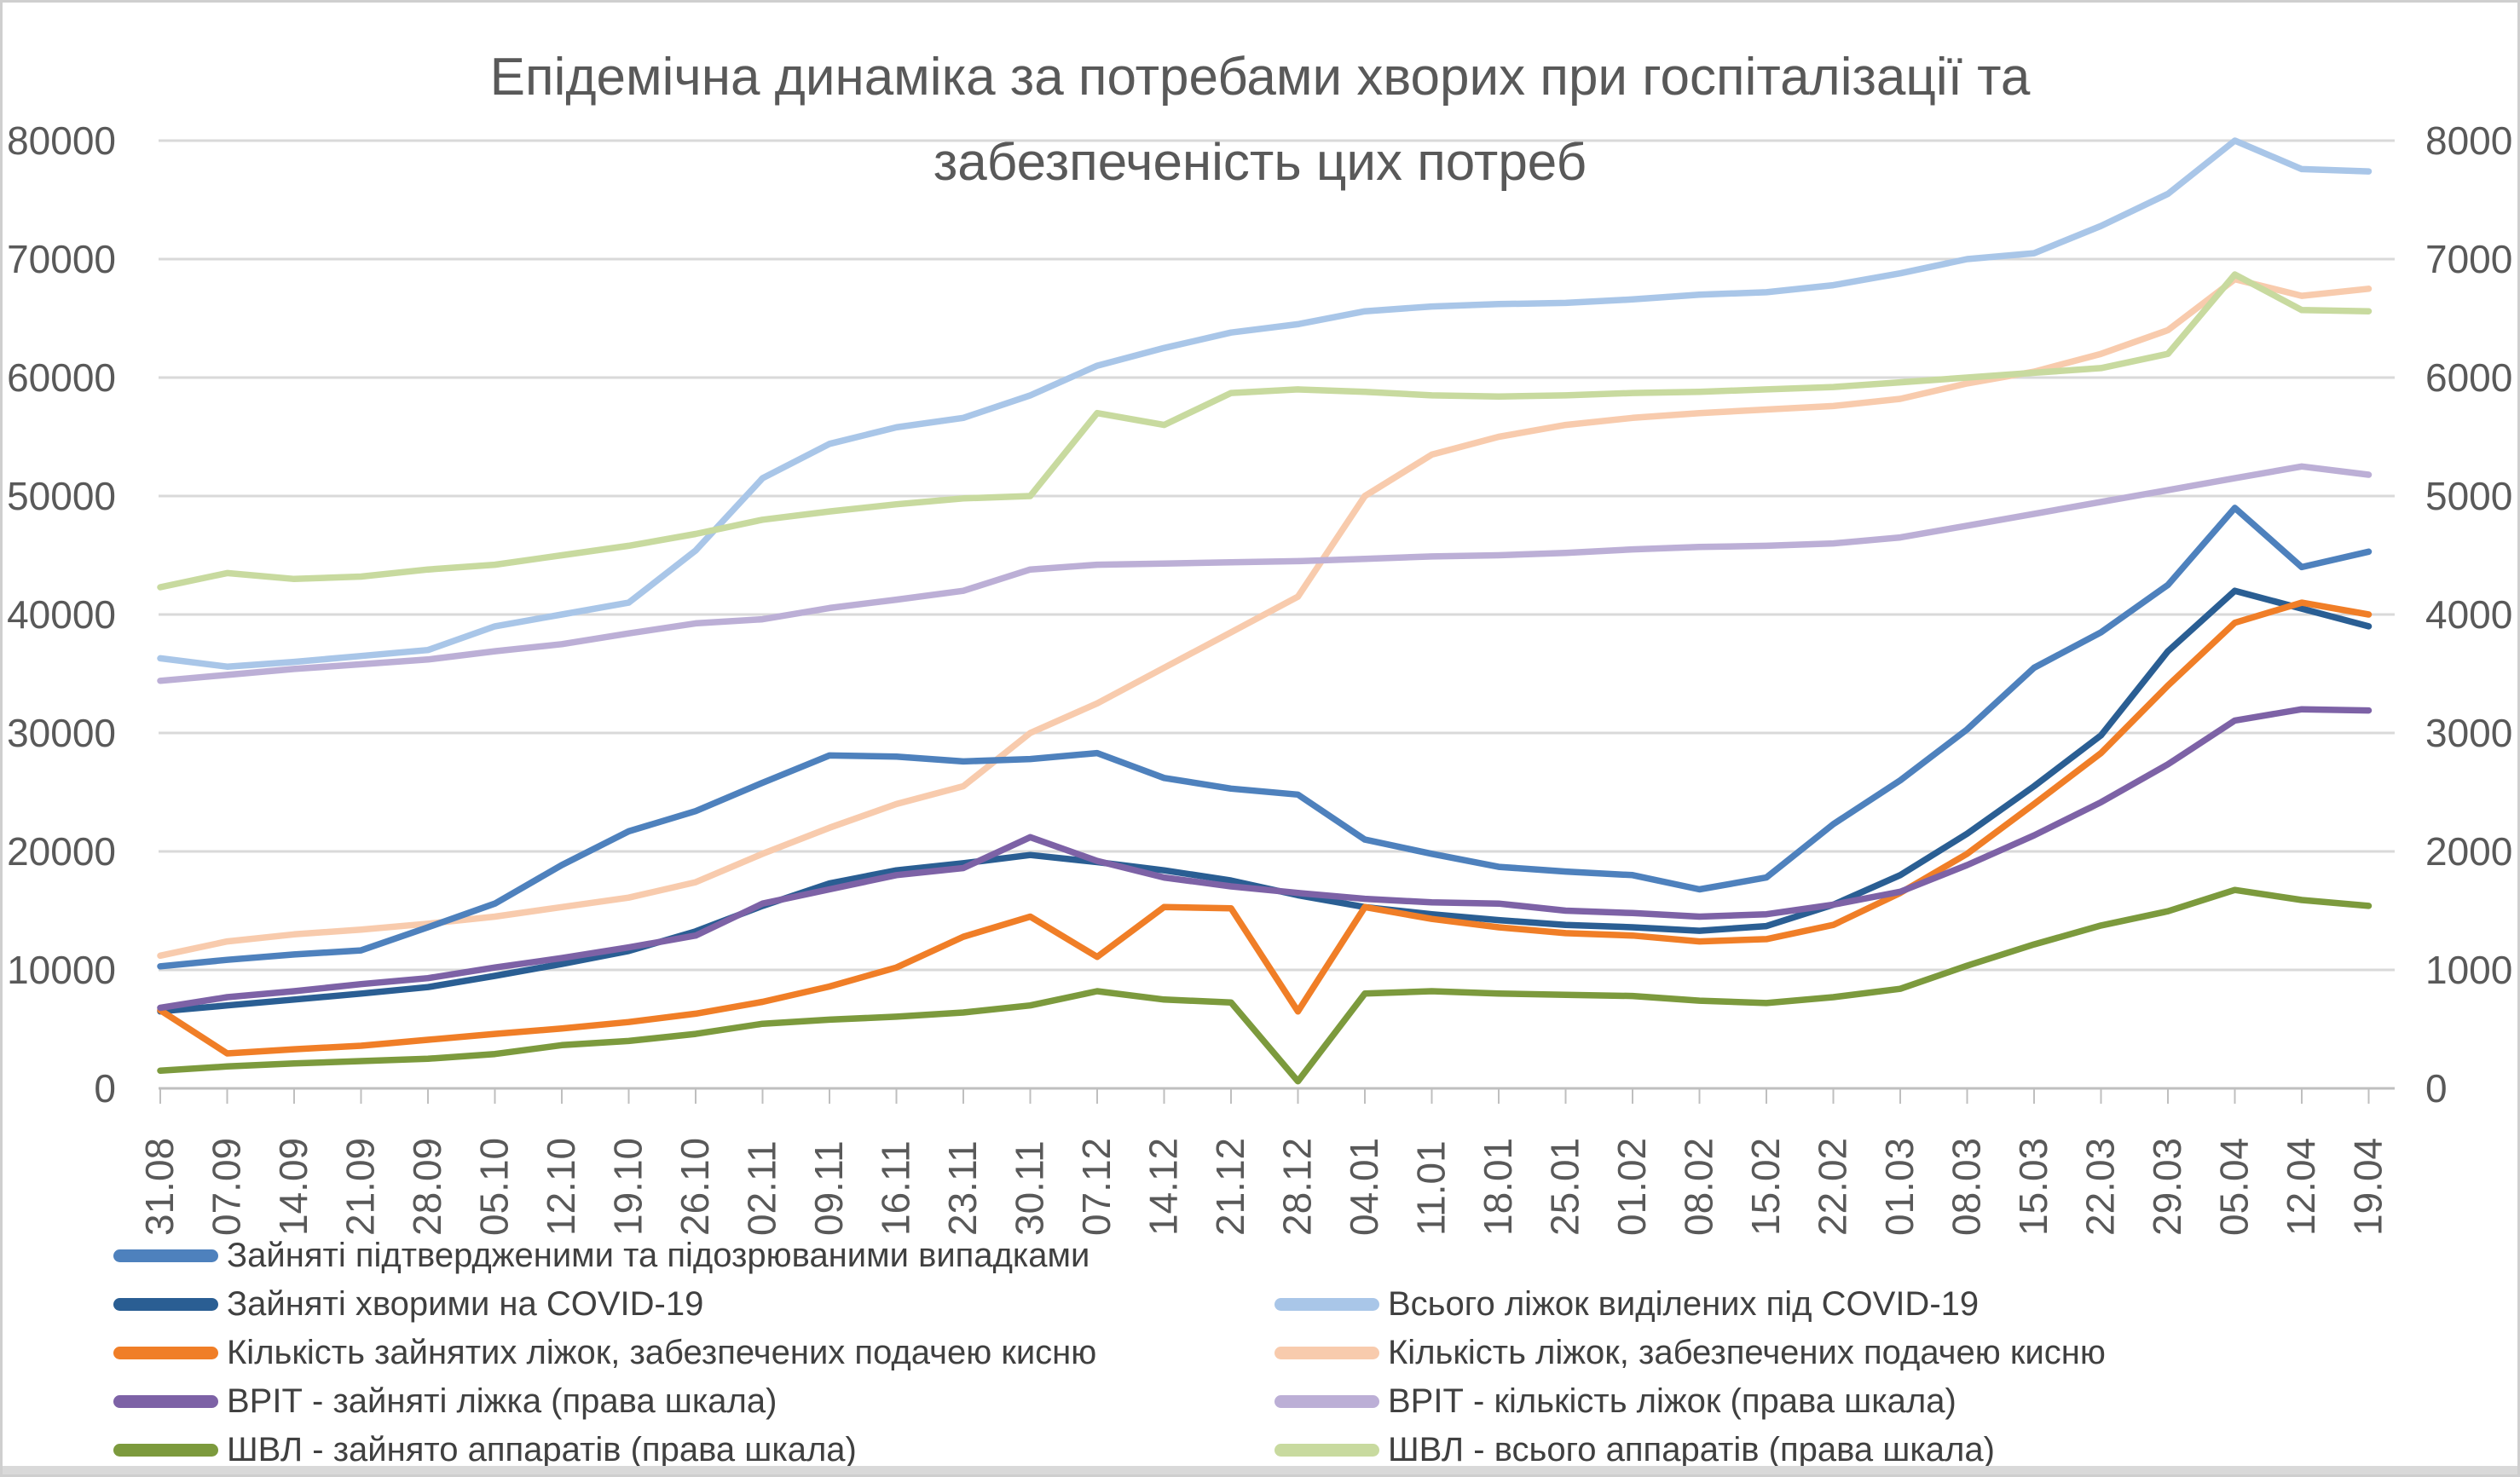  I want to click on x-axis-label: 07.09, so click(227, 1187).